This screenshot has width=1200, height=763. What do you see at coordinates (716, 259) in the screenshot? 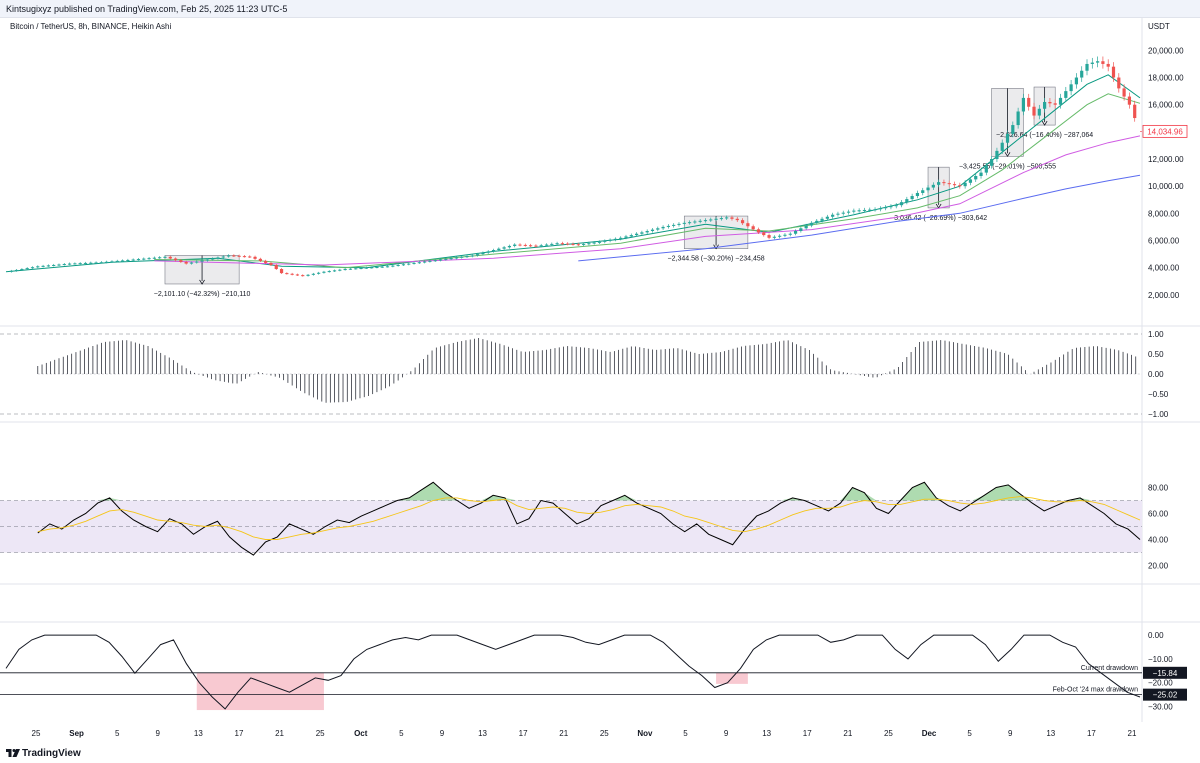
I see `drawdown-measure-label: −2,344.58 (−30.20%) −234,458` at bounding box center [716, 259].